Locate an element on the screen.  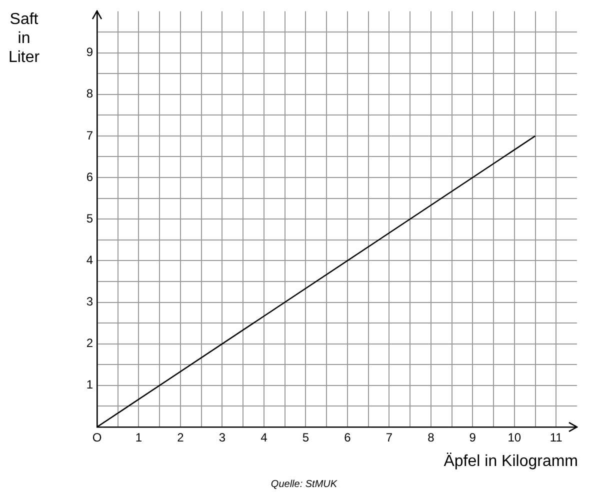
x-tick-label: 8 is located at coordinates (431, 437).